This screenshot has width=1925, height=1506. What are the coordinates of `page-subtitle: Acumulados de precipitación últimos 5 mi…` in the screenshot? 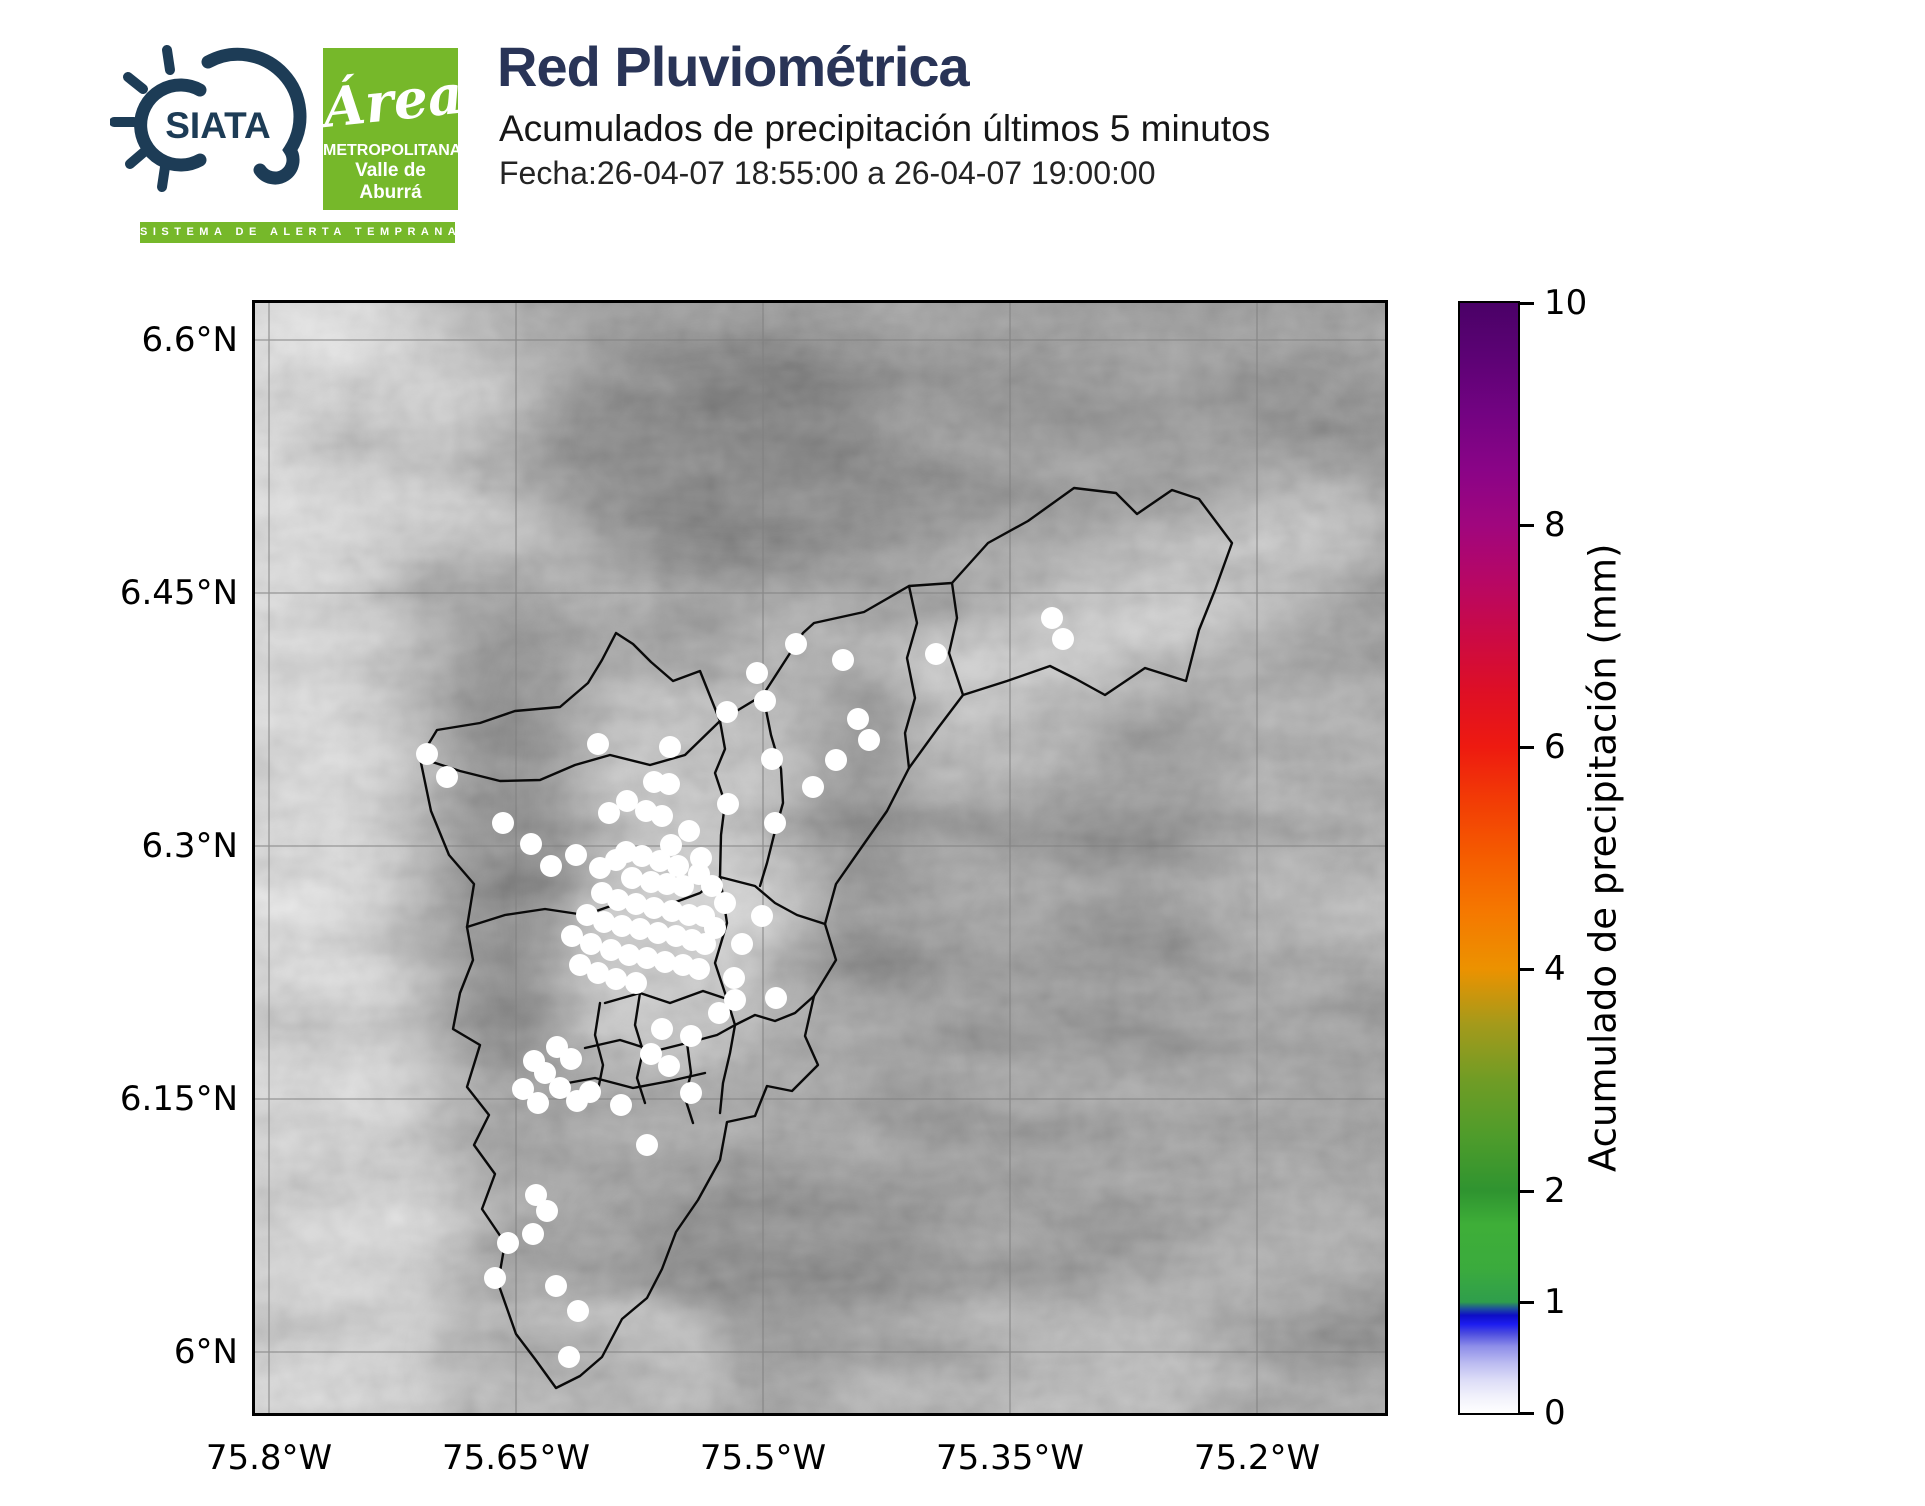 It's located at (885, 128).